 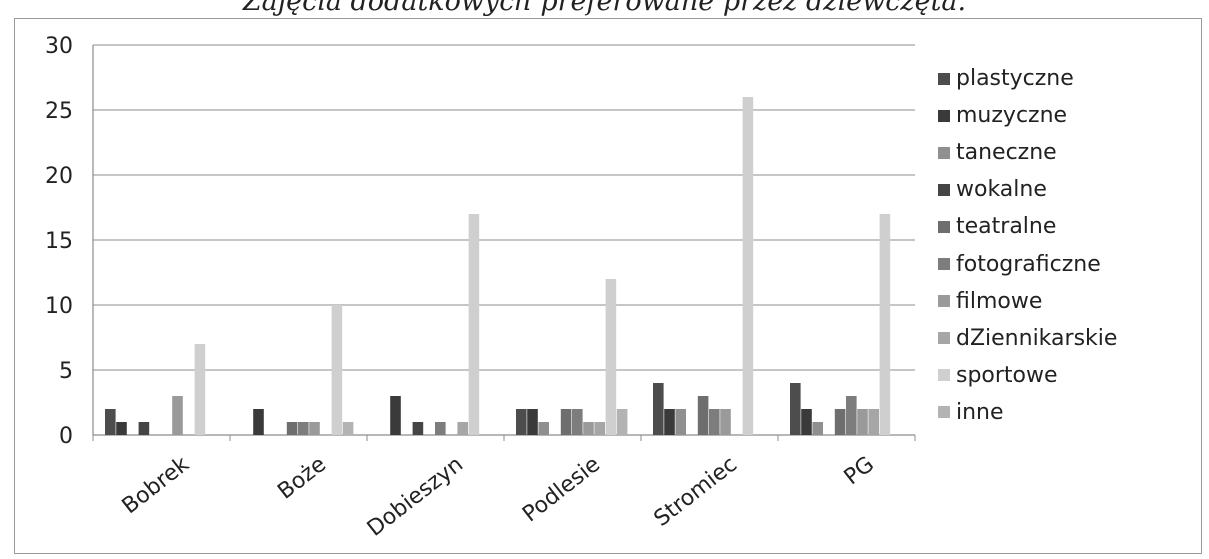 I want to click on bar-fotograficzne-Podlesie, so click(x=577, y=422).